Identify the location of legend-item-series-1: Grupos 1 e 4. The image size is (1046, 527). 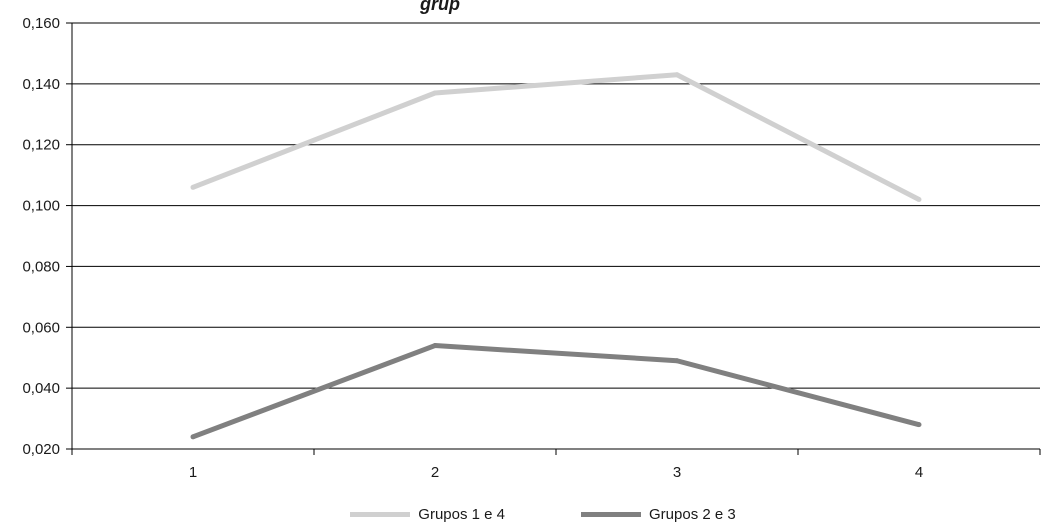
(427, 514).